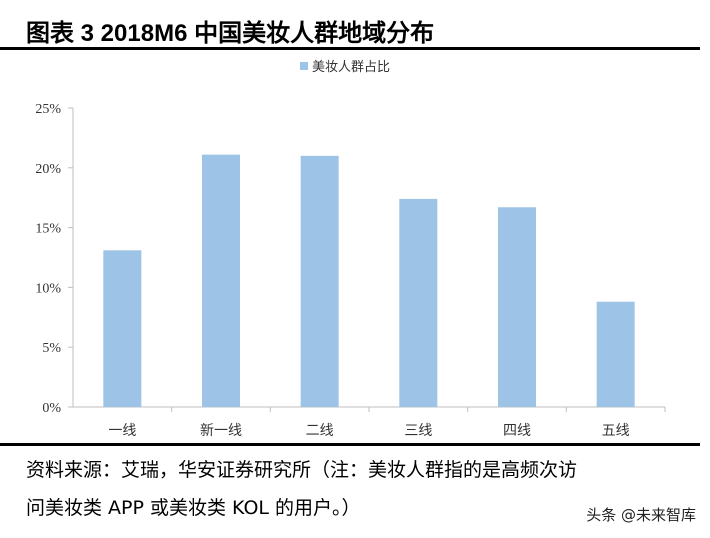 The height and width of the screenshot is (538, 710). Describe the element at coordinates (48, 288) in the screenshot. I see `y-tick-label: 10%` at that location.